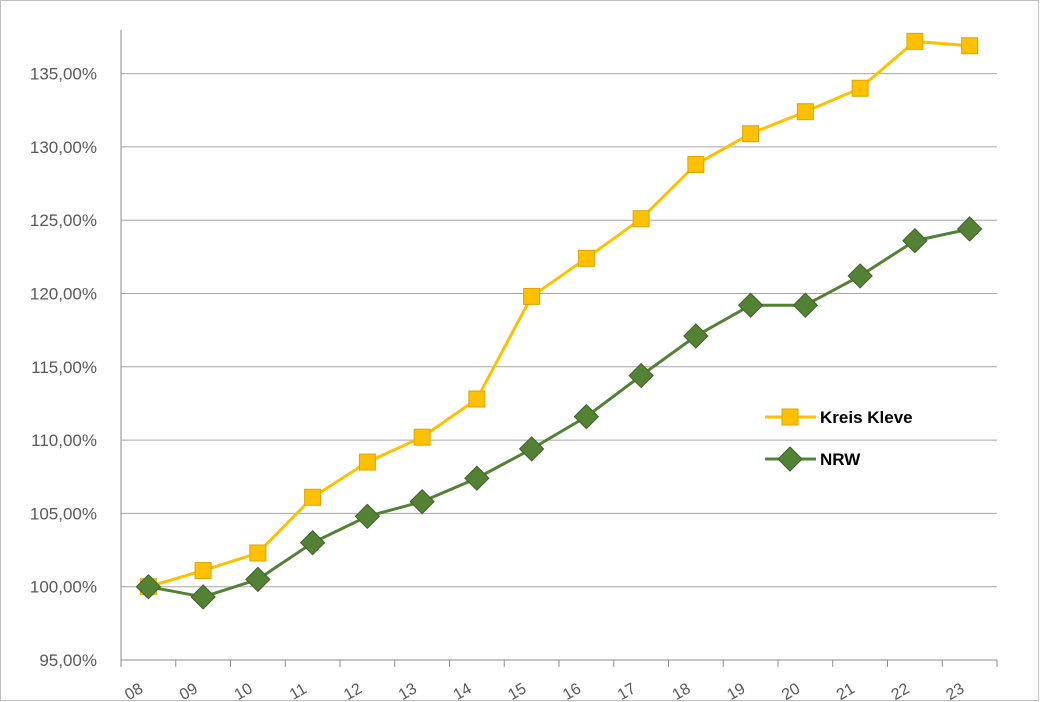 The image size is (1040, 702). Describe the element at coordinates (63, 294) in the screenshot. I see `y-tick-label: 120,00%` at that location.